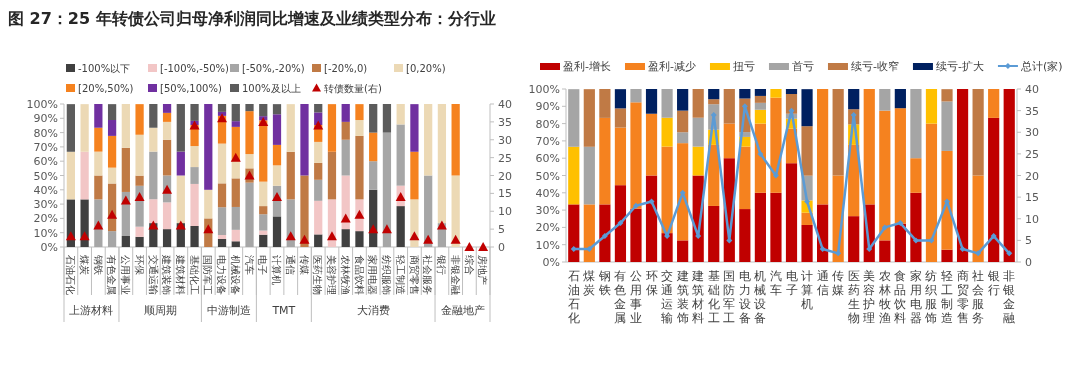 This screenshot has height=370, width=1080. Describe the element at coordinates (1041, 66) in the screenshot. I see `legend-label: 总计(家)` at that location.